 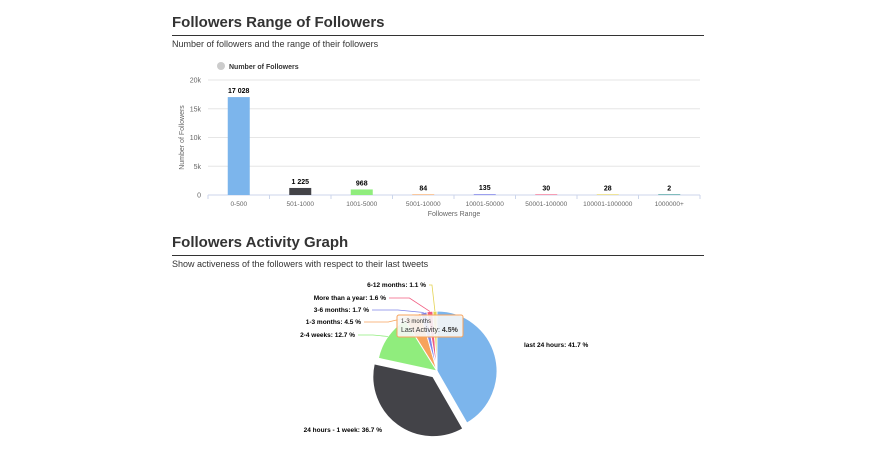 What do you see at coordinates (546, 188) in the screenshot?
I see `bar-value-label: 30` at bounding box center [546, 188].